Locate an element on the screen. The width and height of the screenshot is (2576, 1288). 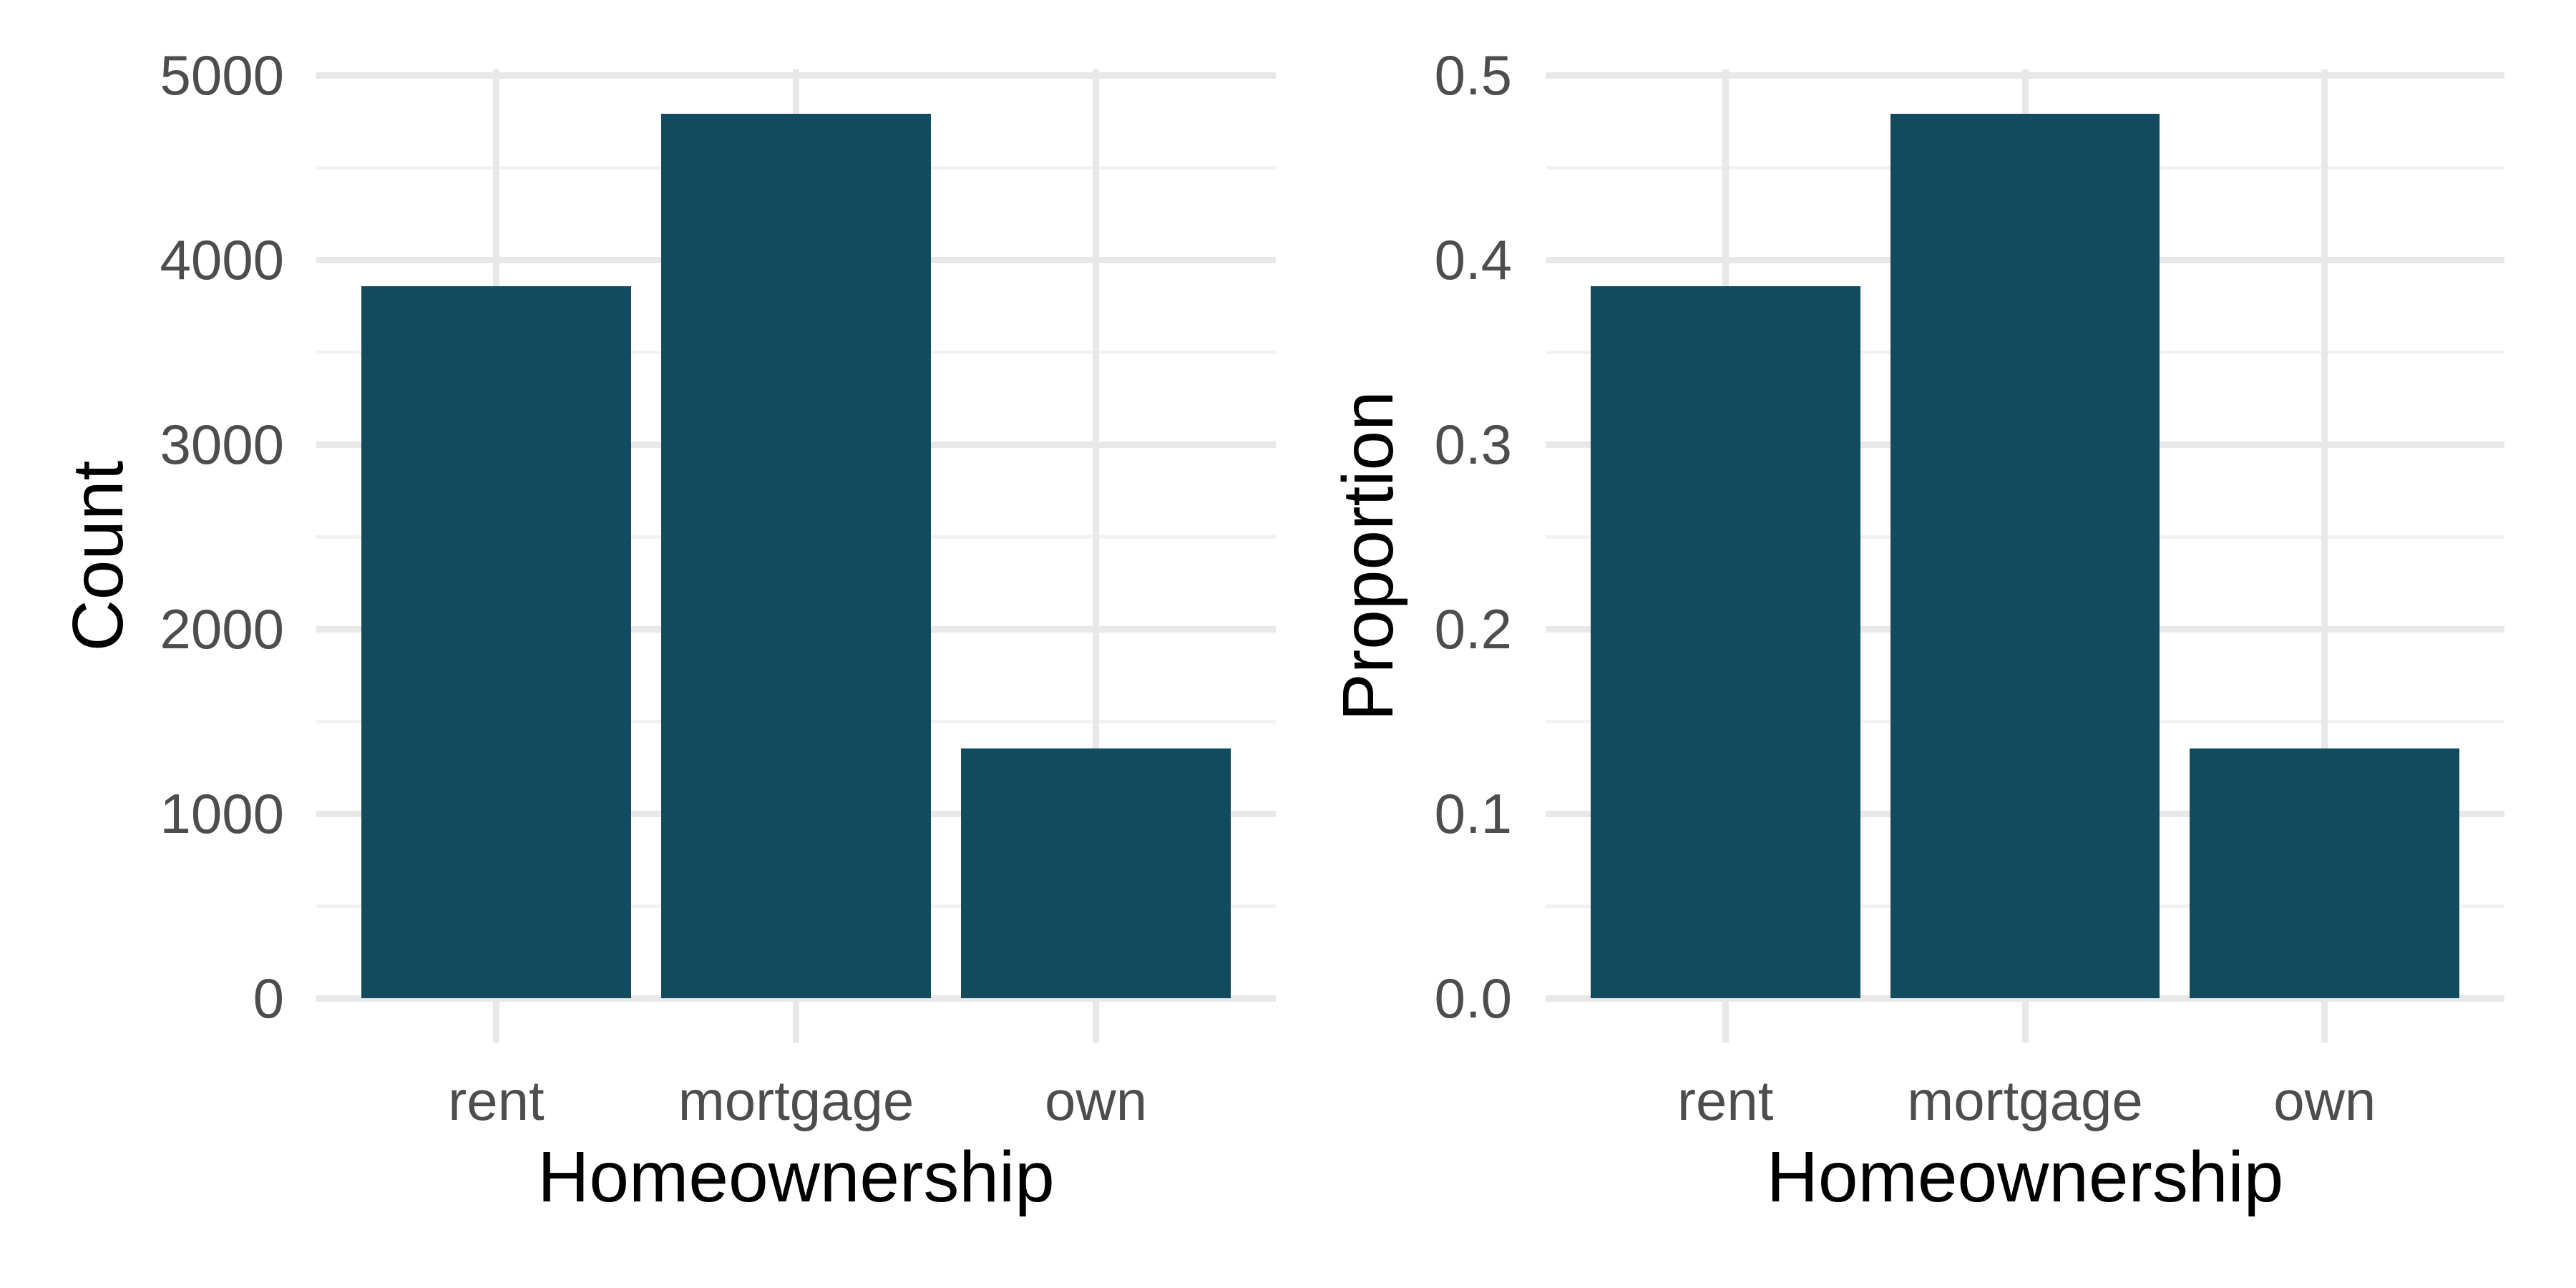
y-tick-label: 0 is located at coordinates (268, 998).